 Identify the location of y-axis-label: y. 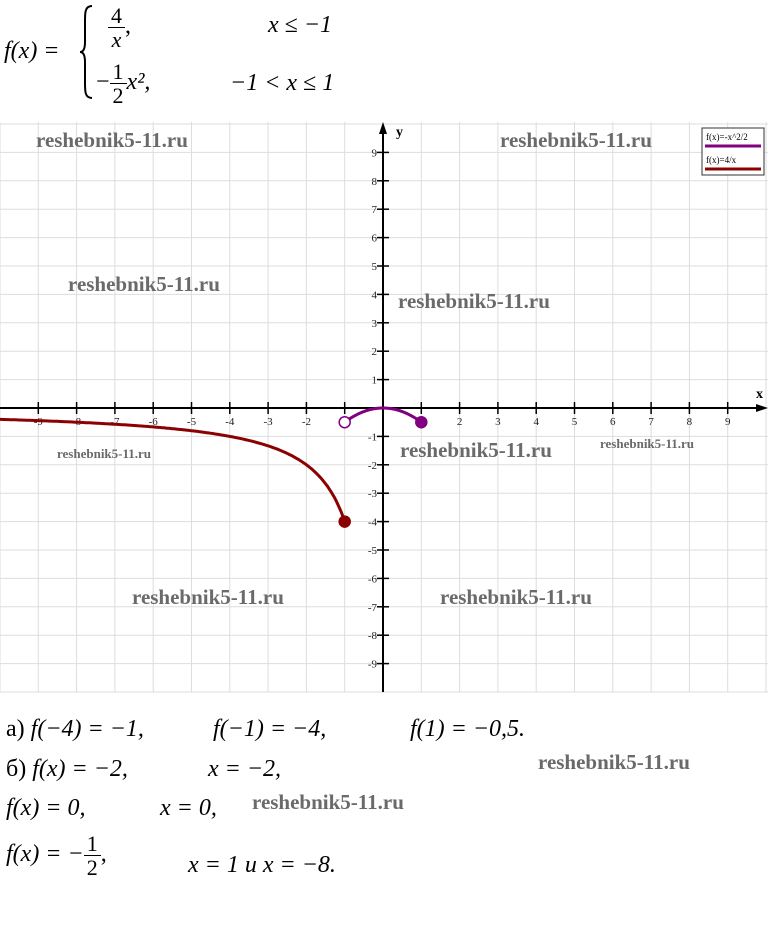
(399, 132).